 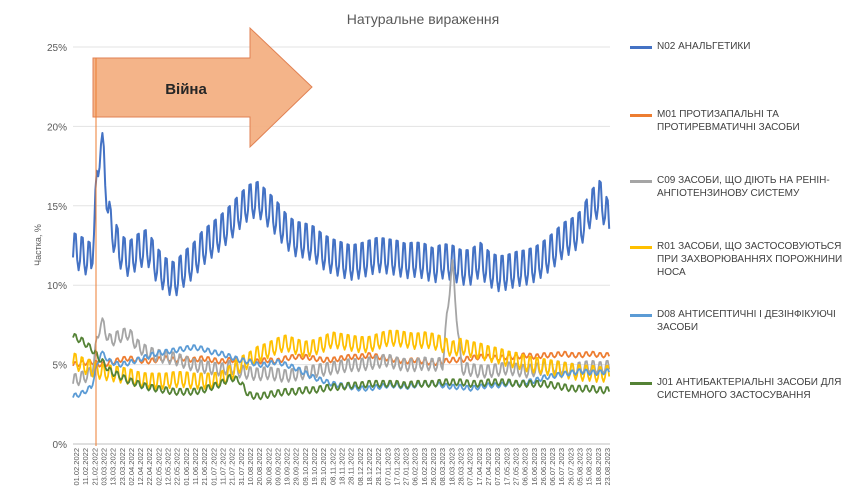 What do you see at coordinates (314, 467) in the screenshot?
I see `x-tick-label: 19.10.2022` at bounding box center [314, 467].